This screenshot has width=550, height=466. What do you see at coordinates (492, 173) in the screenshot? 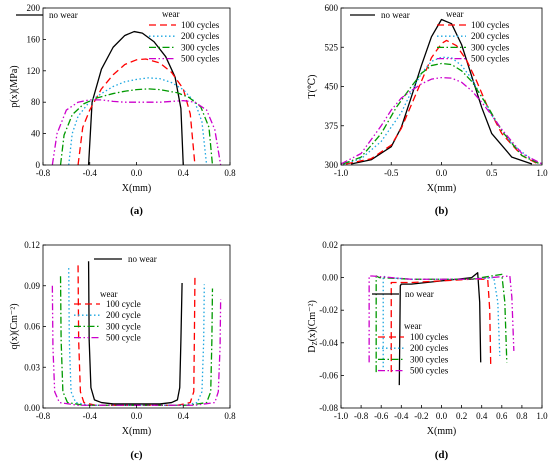
I see `x-tick-label: 0.5` at bounding box center [492, 173].